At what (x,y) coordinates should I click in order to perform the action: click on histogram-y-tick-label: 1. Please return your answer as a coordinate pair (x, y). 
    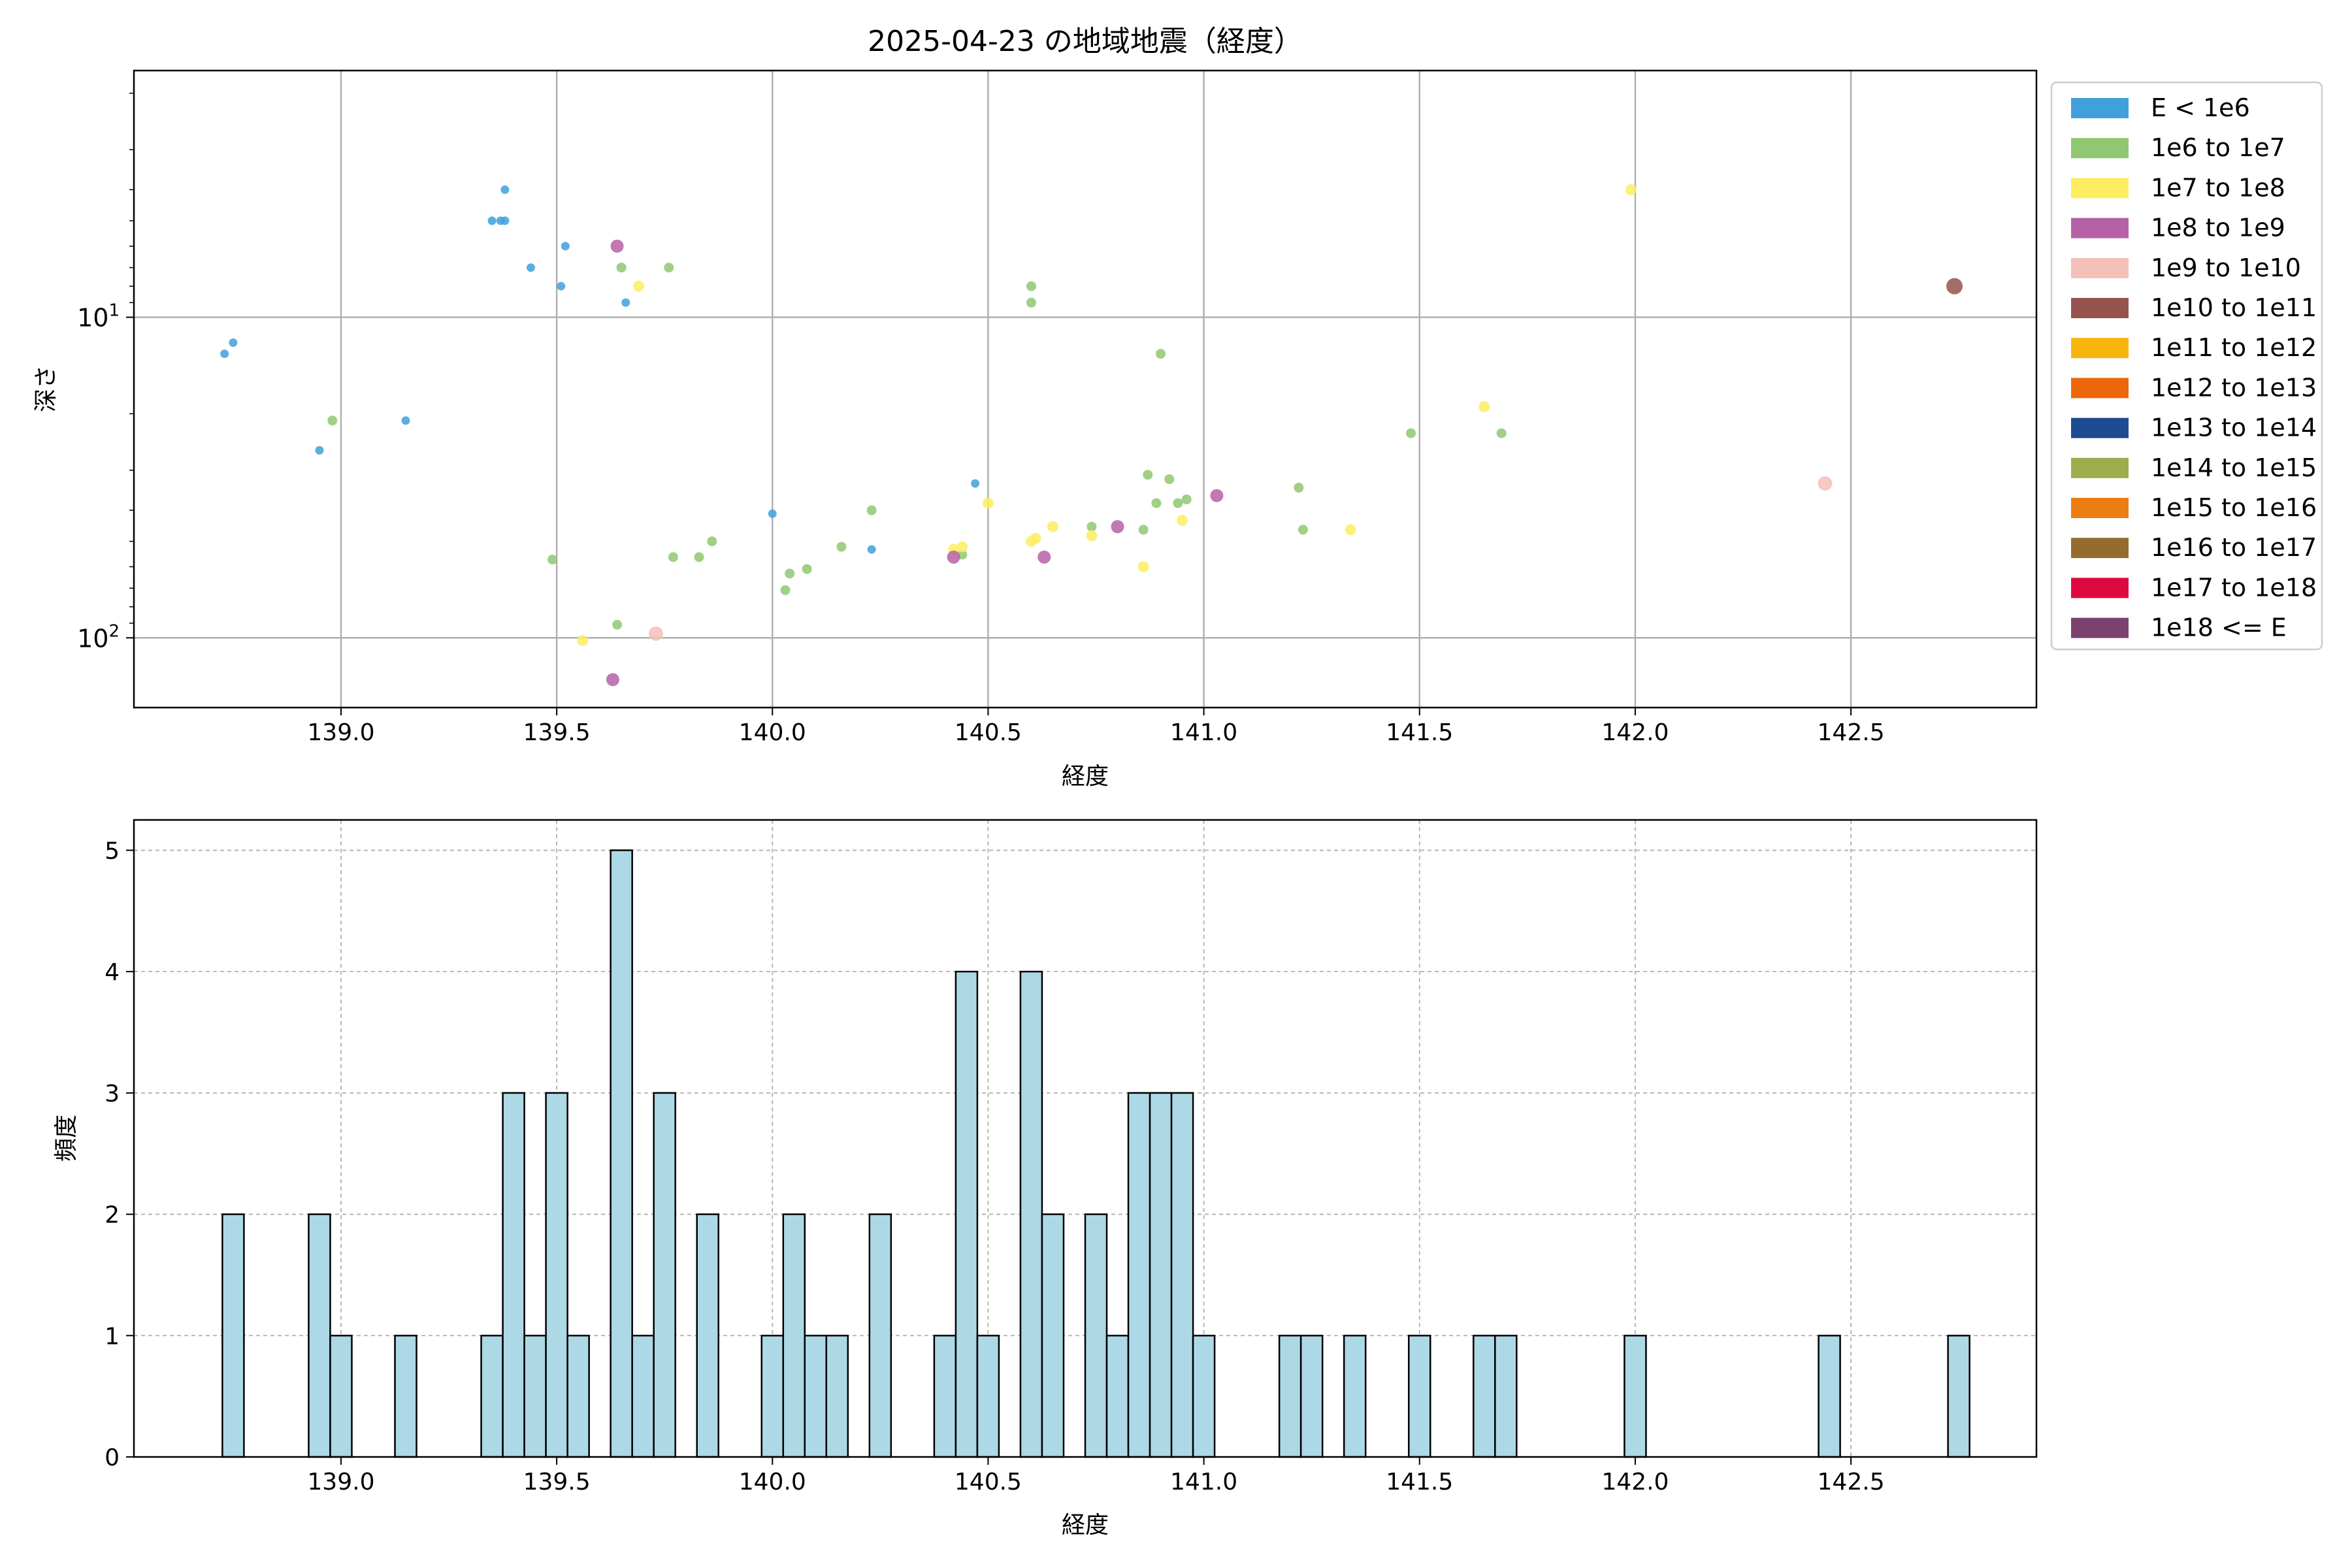
    Looking at the image, I should click on (112, 1336).